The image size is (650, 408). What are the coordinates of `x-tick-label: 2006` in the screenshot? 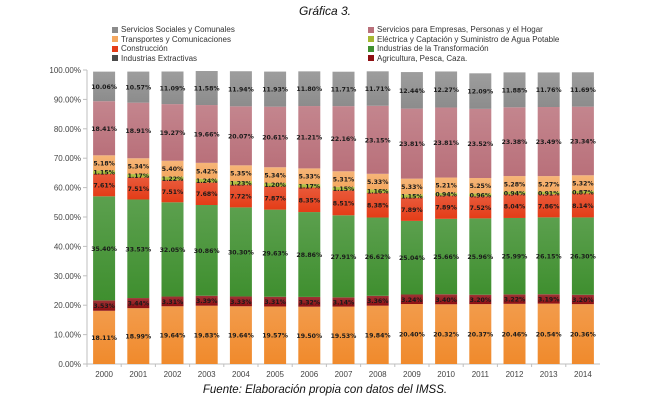 It's located at (309, 374).